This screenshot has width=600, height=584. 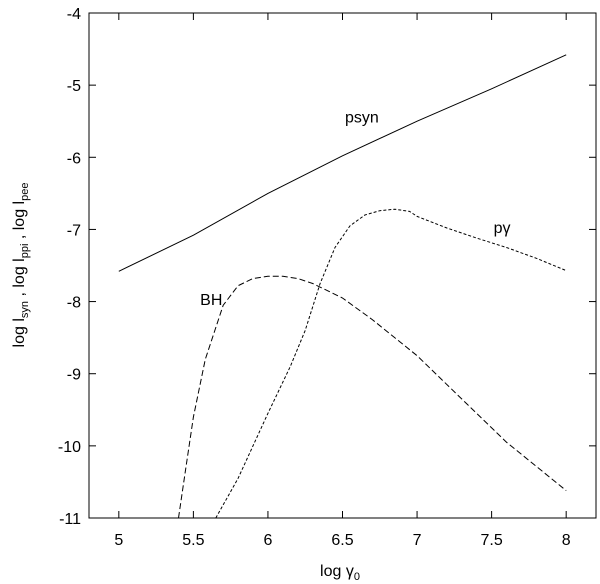 I want to click on x-tick-label: 8, so click(x=566, y=540).